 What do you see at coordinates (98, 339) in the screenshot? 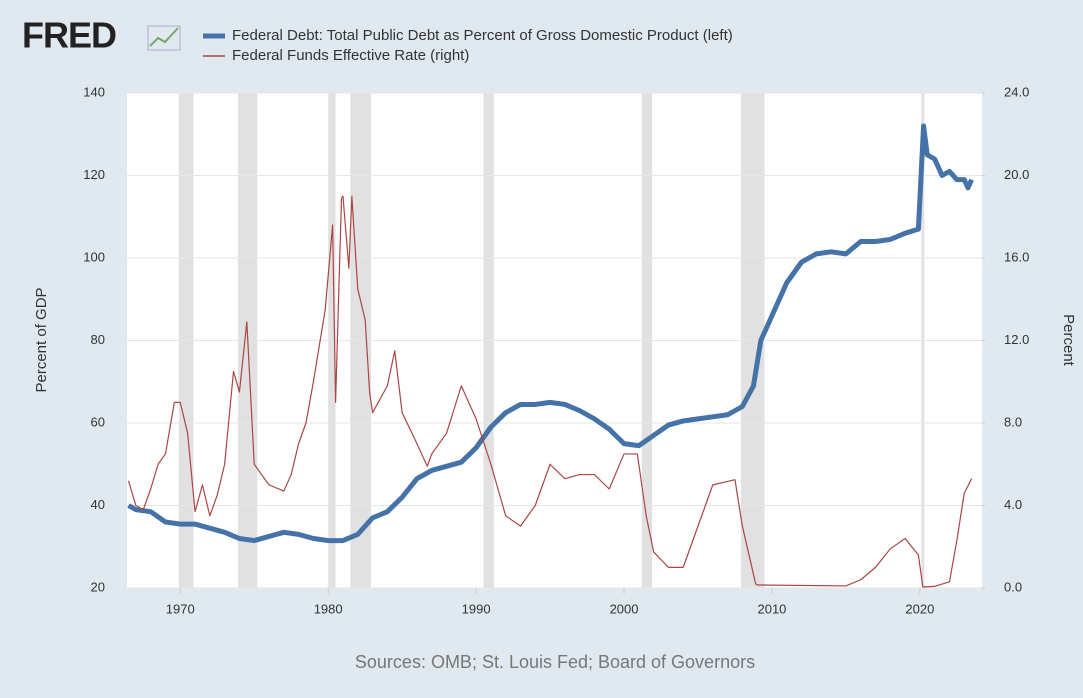
I see `y-tick-label: 80` at bounding box center [98, 339].